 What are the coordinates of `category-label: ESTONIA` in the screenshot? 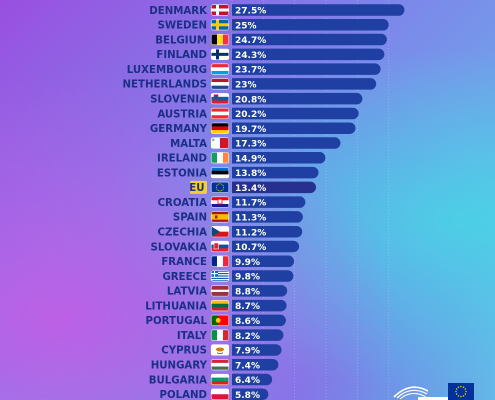 It's located at (182, 173).